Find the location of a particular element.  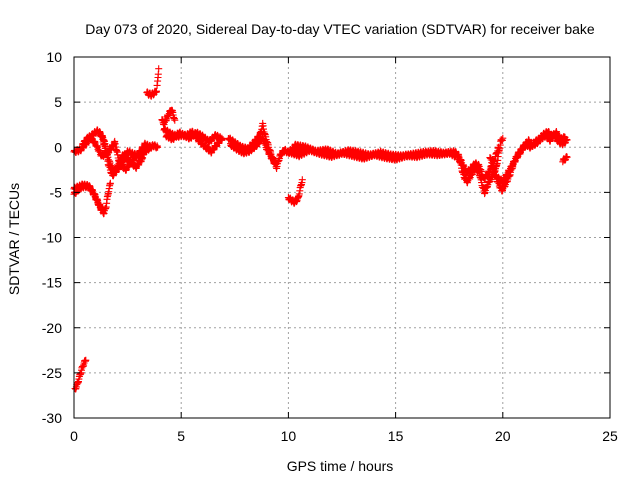

y-tick-label: -20 is located at coordinates (52, 328).